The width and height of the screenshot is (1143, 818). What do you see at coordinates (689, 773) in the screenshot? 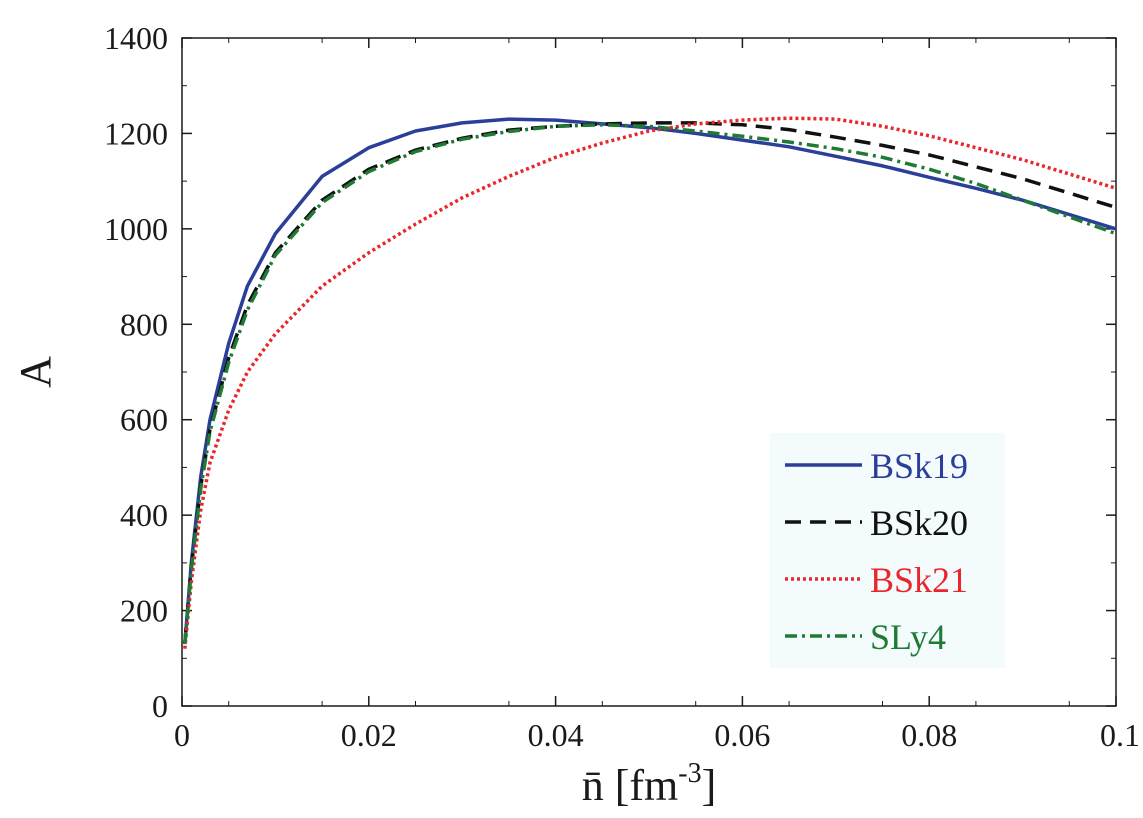
I see `x-axis-title-sup: -3` at bounding box center [689, 773].